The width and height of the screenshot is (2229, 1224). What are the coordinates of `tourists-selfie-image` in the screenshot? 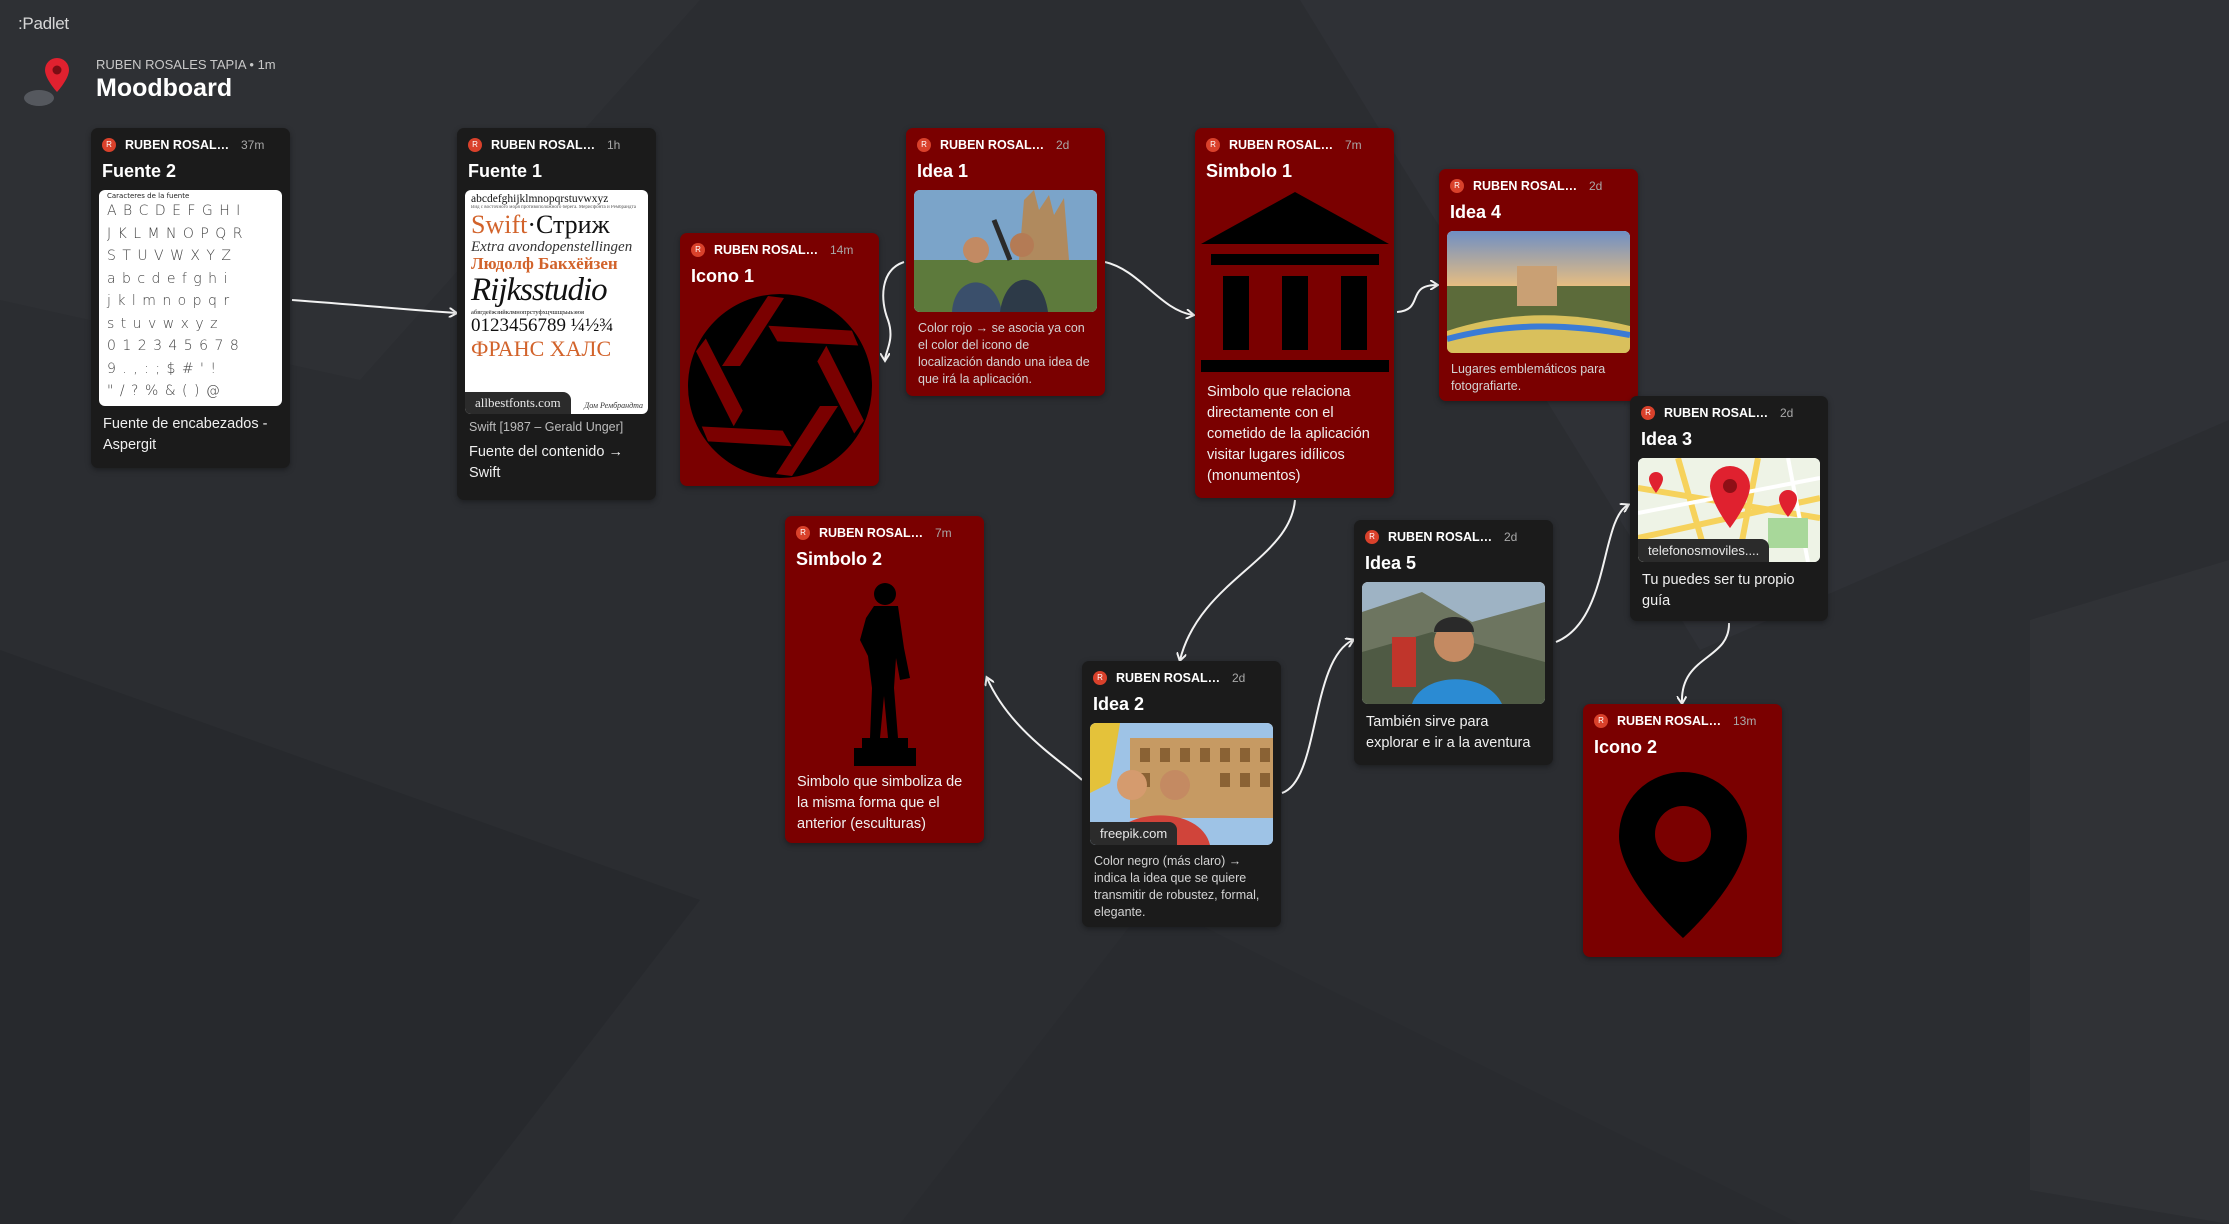 It's located at (1005, 251).